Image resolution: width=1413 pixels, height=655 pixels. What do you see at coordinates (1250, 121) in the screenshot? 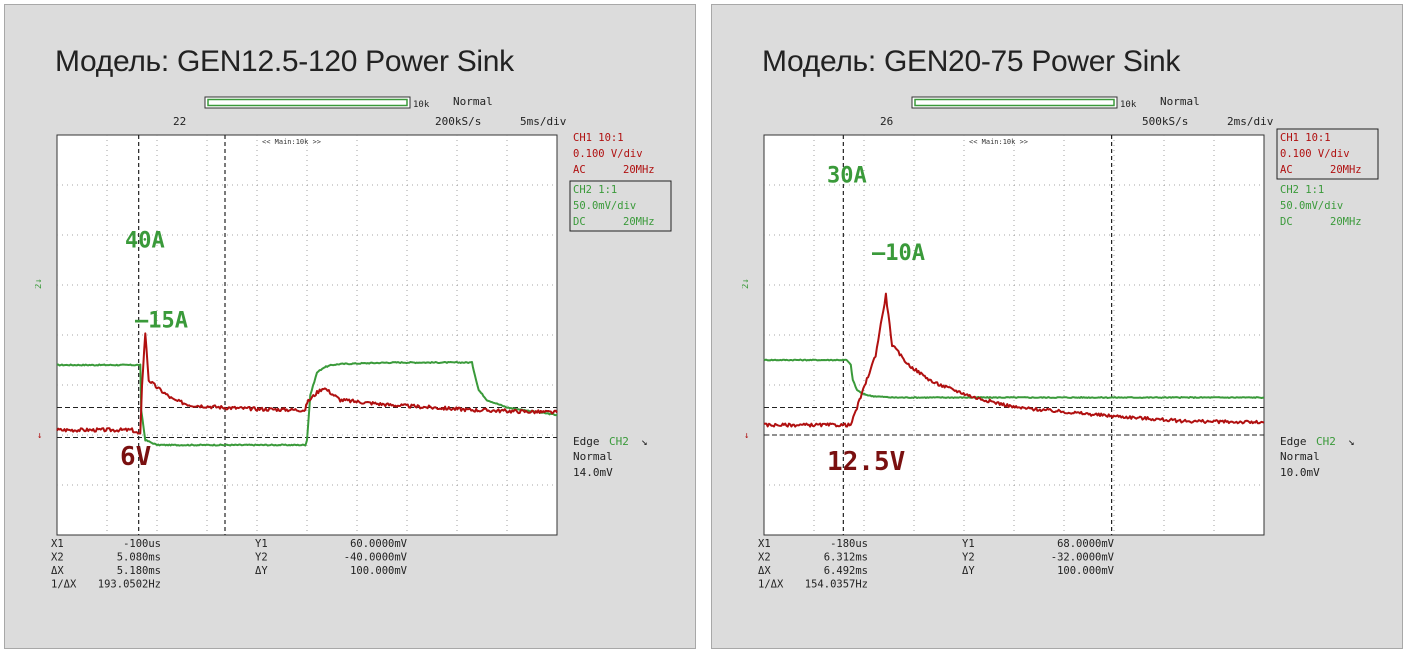
I see `timebase: 2ms/div` at bounding box center [1250, 121].